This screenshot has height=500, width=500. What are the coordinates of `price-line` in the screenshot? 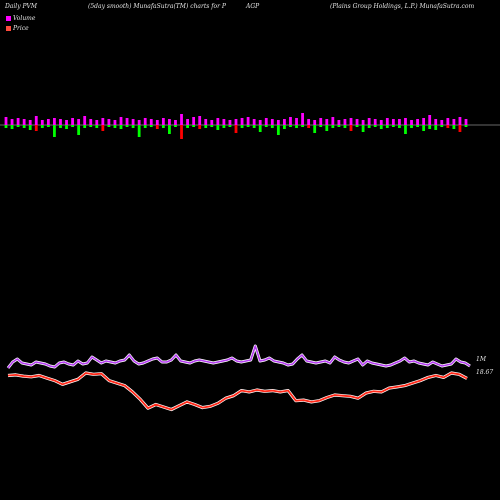 It's located at (237, 391).